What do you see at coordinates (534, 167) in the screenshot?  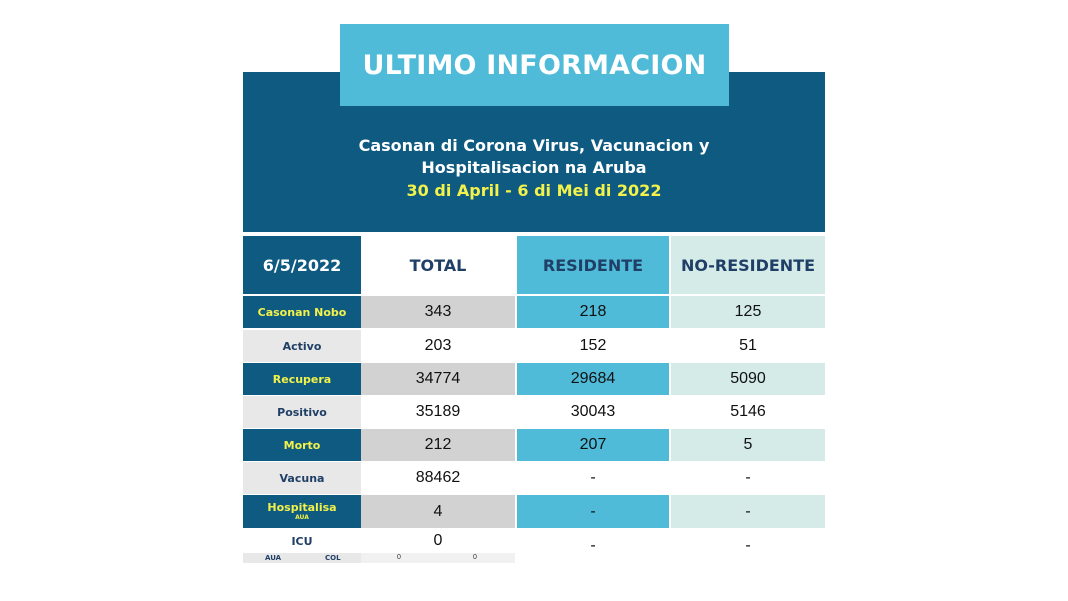 I see `subtitle-line-2: Hospitalisacion na Aruba` at bounding box center [534, 167].